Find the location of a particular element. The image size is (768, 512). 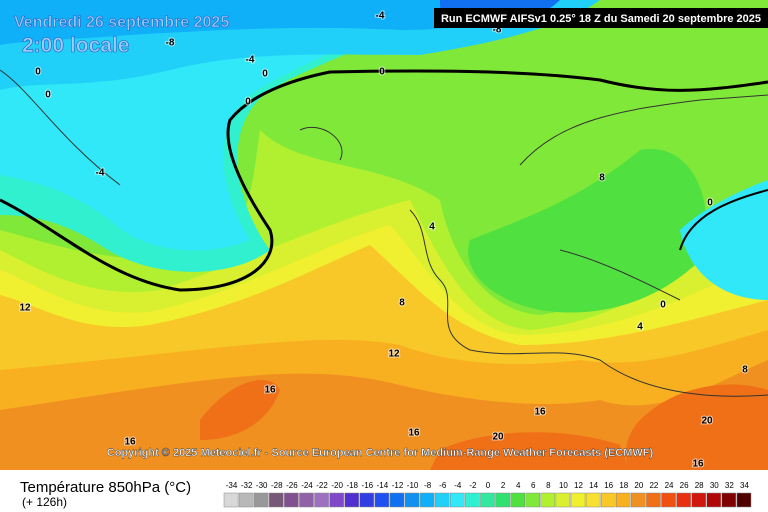

scale-label: -32 is located at coordinates (247, 485).